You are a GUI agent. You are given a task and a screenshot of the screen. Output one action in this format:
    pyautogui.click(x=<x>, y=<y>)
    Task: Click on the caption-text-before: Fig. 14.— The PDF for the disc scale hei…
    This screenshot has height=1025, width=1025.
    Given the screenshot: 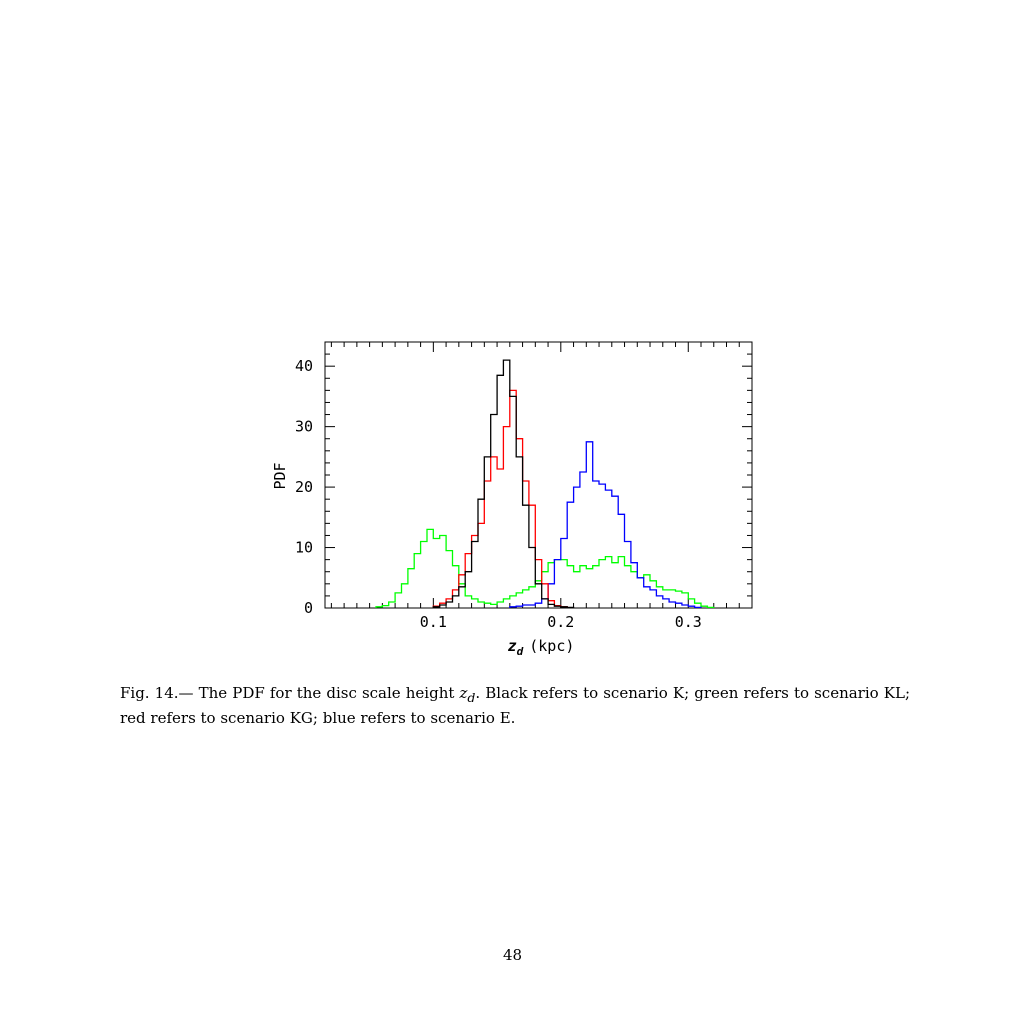 What is the action you would take?
    pyautogui.click(x=290, y=693)
    